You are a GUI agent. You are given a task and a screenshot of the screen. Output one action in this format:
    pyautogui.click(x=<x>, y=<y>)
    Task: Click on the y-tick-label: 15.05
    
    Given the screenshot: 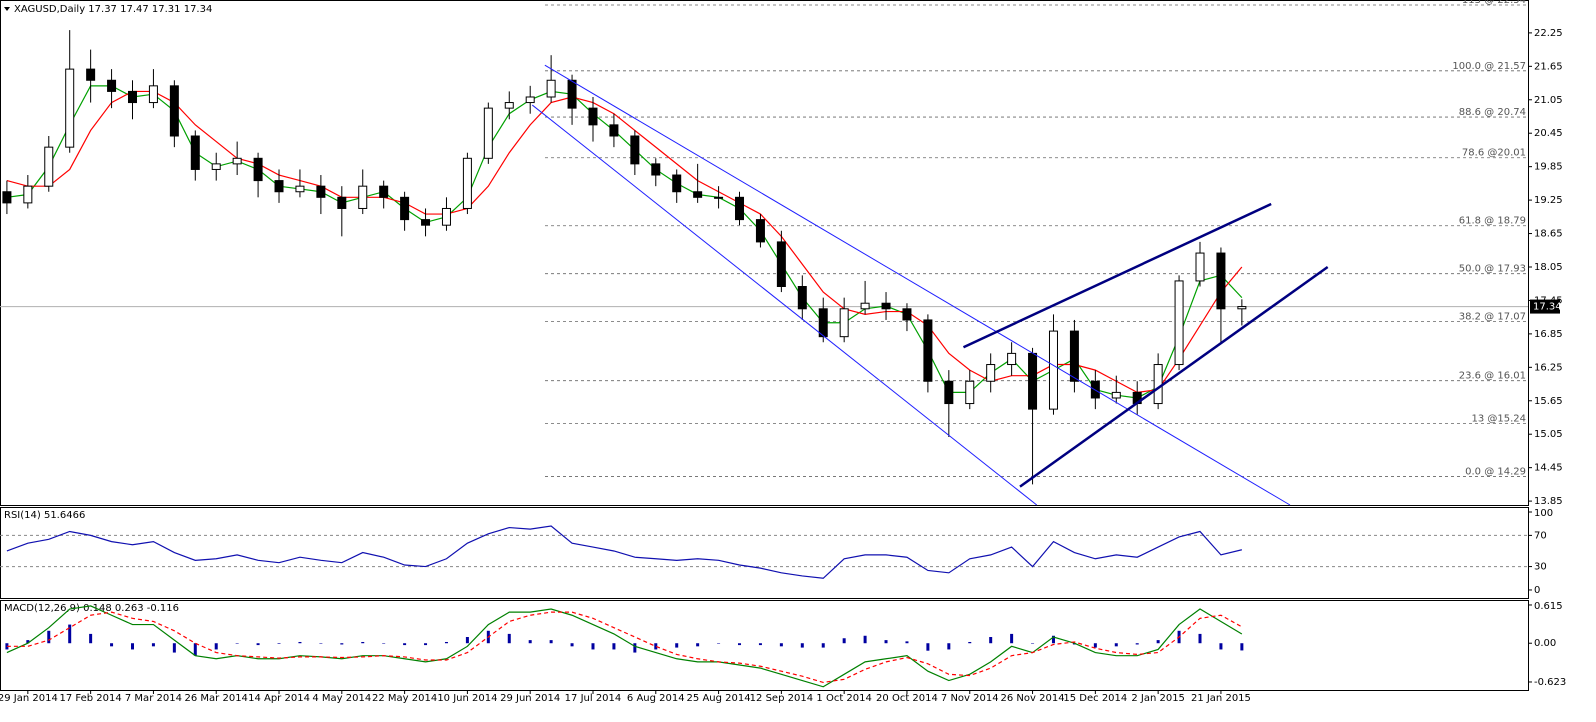 What is the action you would take?
    pyautogui.click(x=1548, y=434)
    